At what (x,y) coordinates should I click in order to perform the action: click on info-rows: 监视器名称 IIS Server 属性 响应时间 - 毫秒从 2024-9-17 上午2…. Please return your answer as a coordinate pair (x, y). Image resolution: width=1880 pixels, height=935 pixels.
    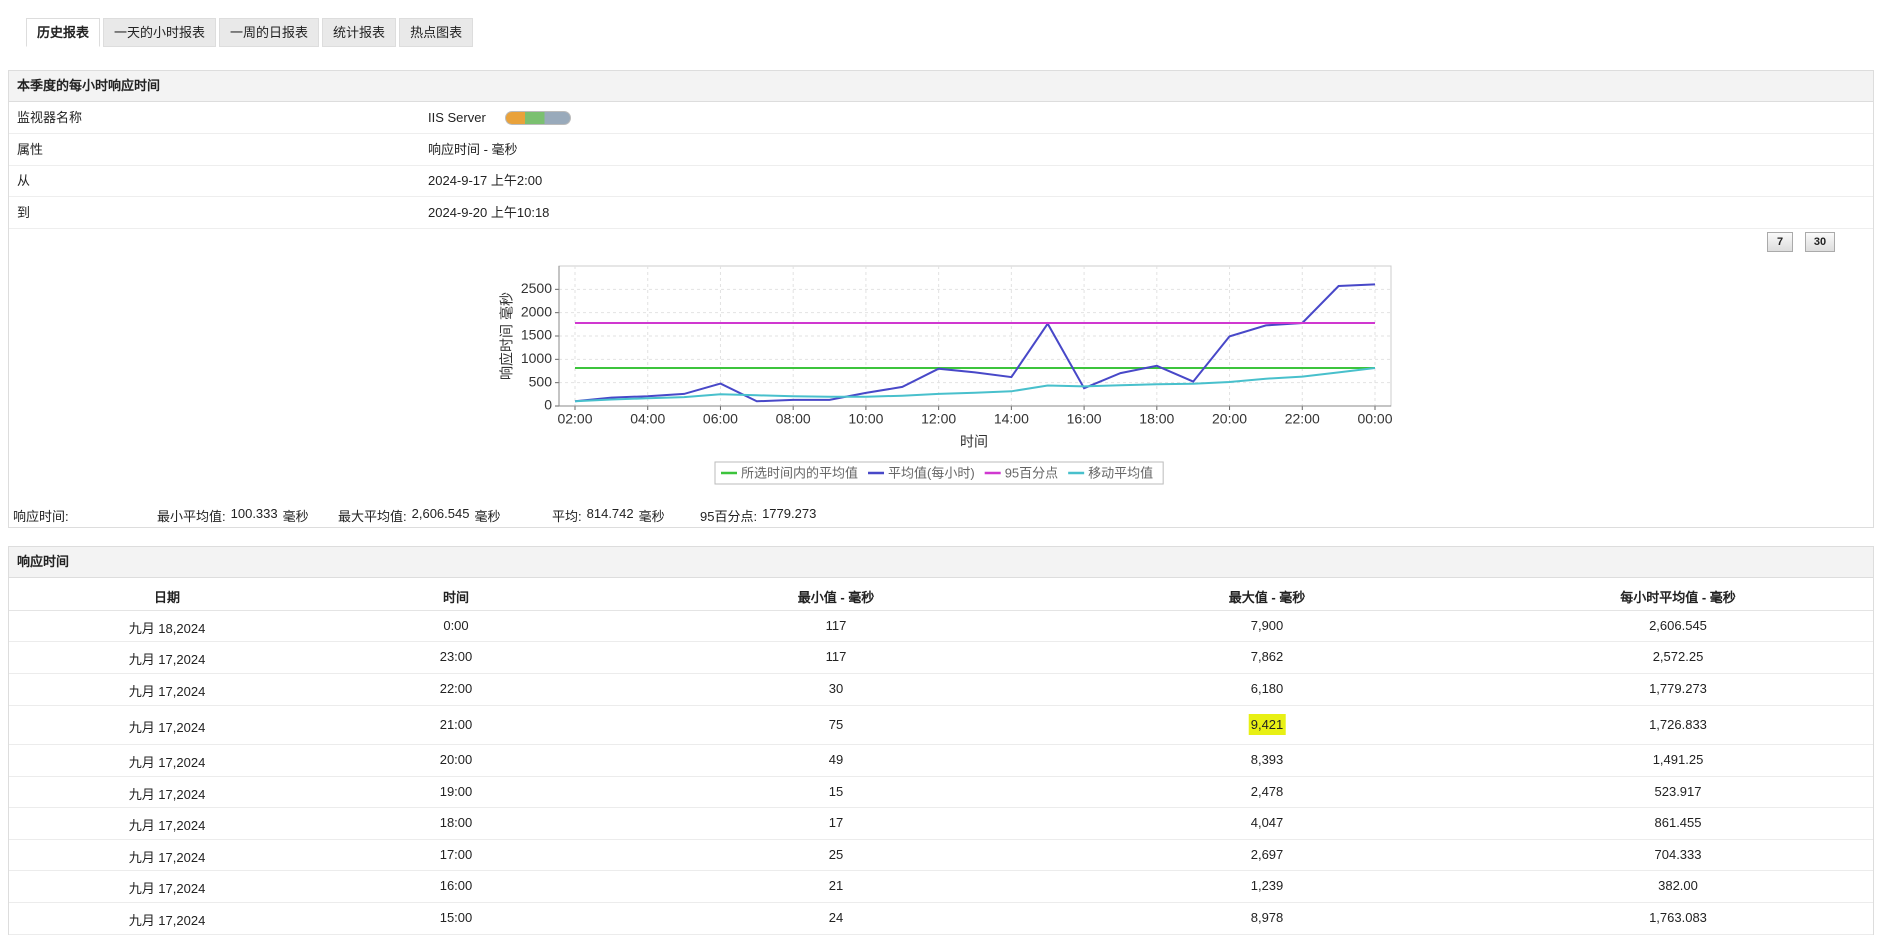
    Looking at the image, I should click on (941, 167).